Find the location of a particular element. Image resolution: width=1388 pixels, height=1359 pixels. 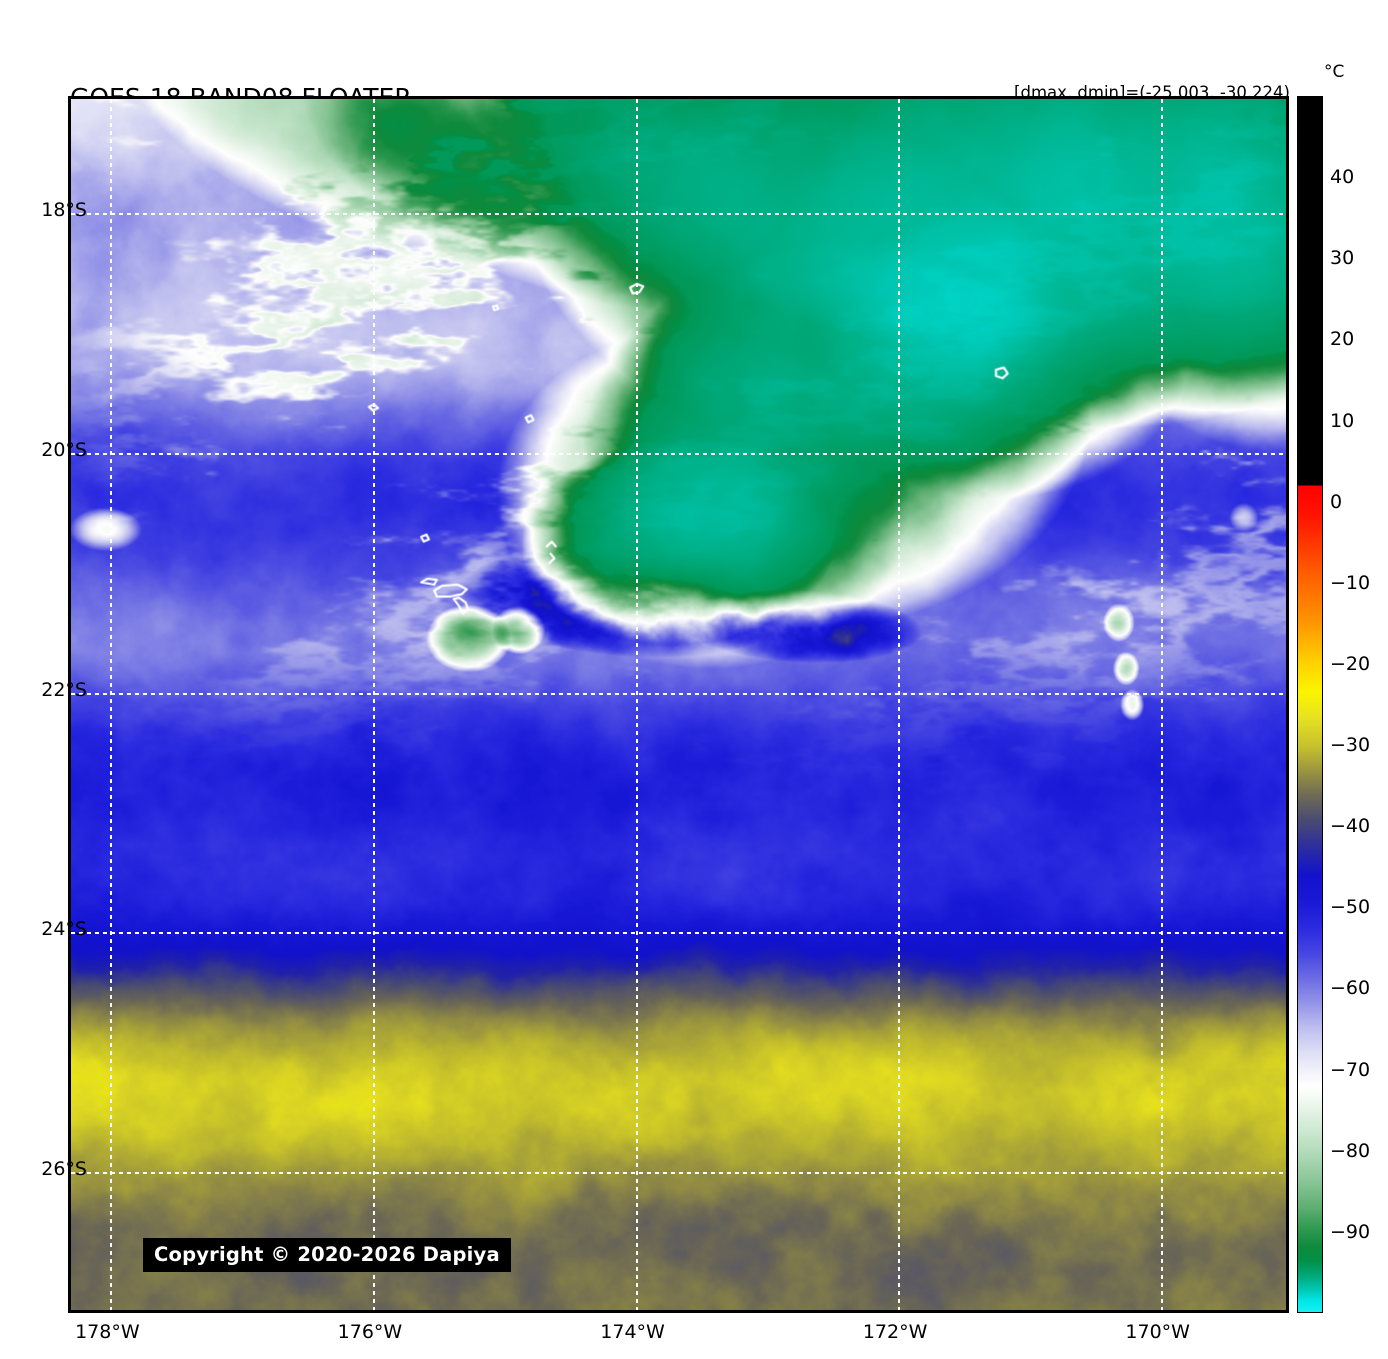

longitude-tick-label: 178°W is located at coordinates (107, 1332).